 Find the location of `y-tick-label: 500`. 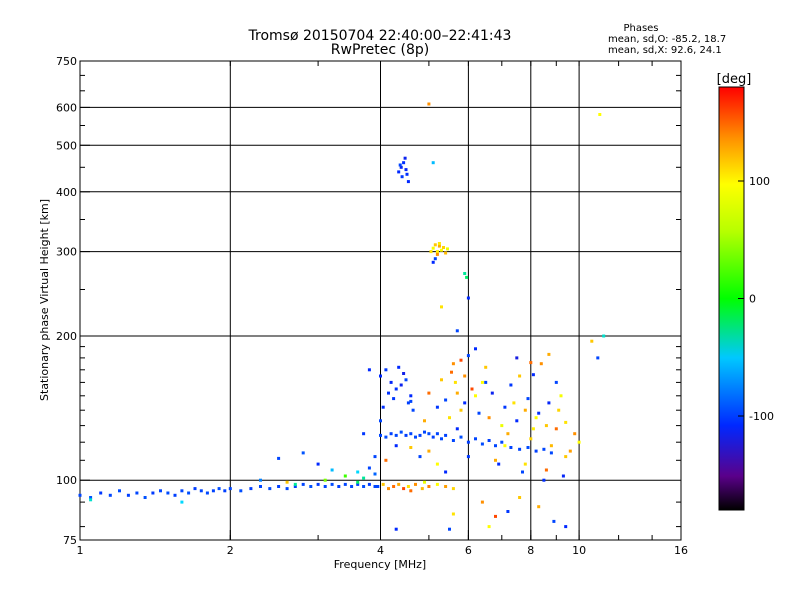

y-tick-label: 500 is located at coordinates (66, 145).